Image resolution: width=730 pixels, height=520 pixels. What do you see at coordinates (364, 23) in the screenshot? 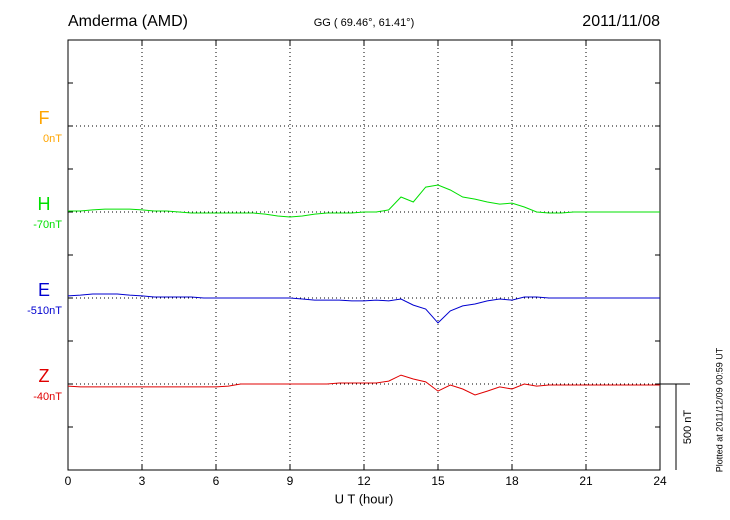
I see `chart-subtitle: GG ( 69.46°, 61.41°)` at bounding box center [364, 23].